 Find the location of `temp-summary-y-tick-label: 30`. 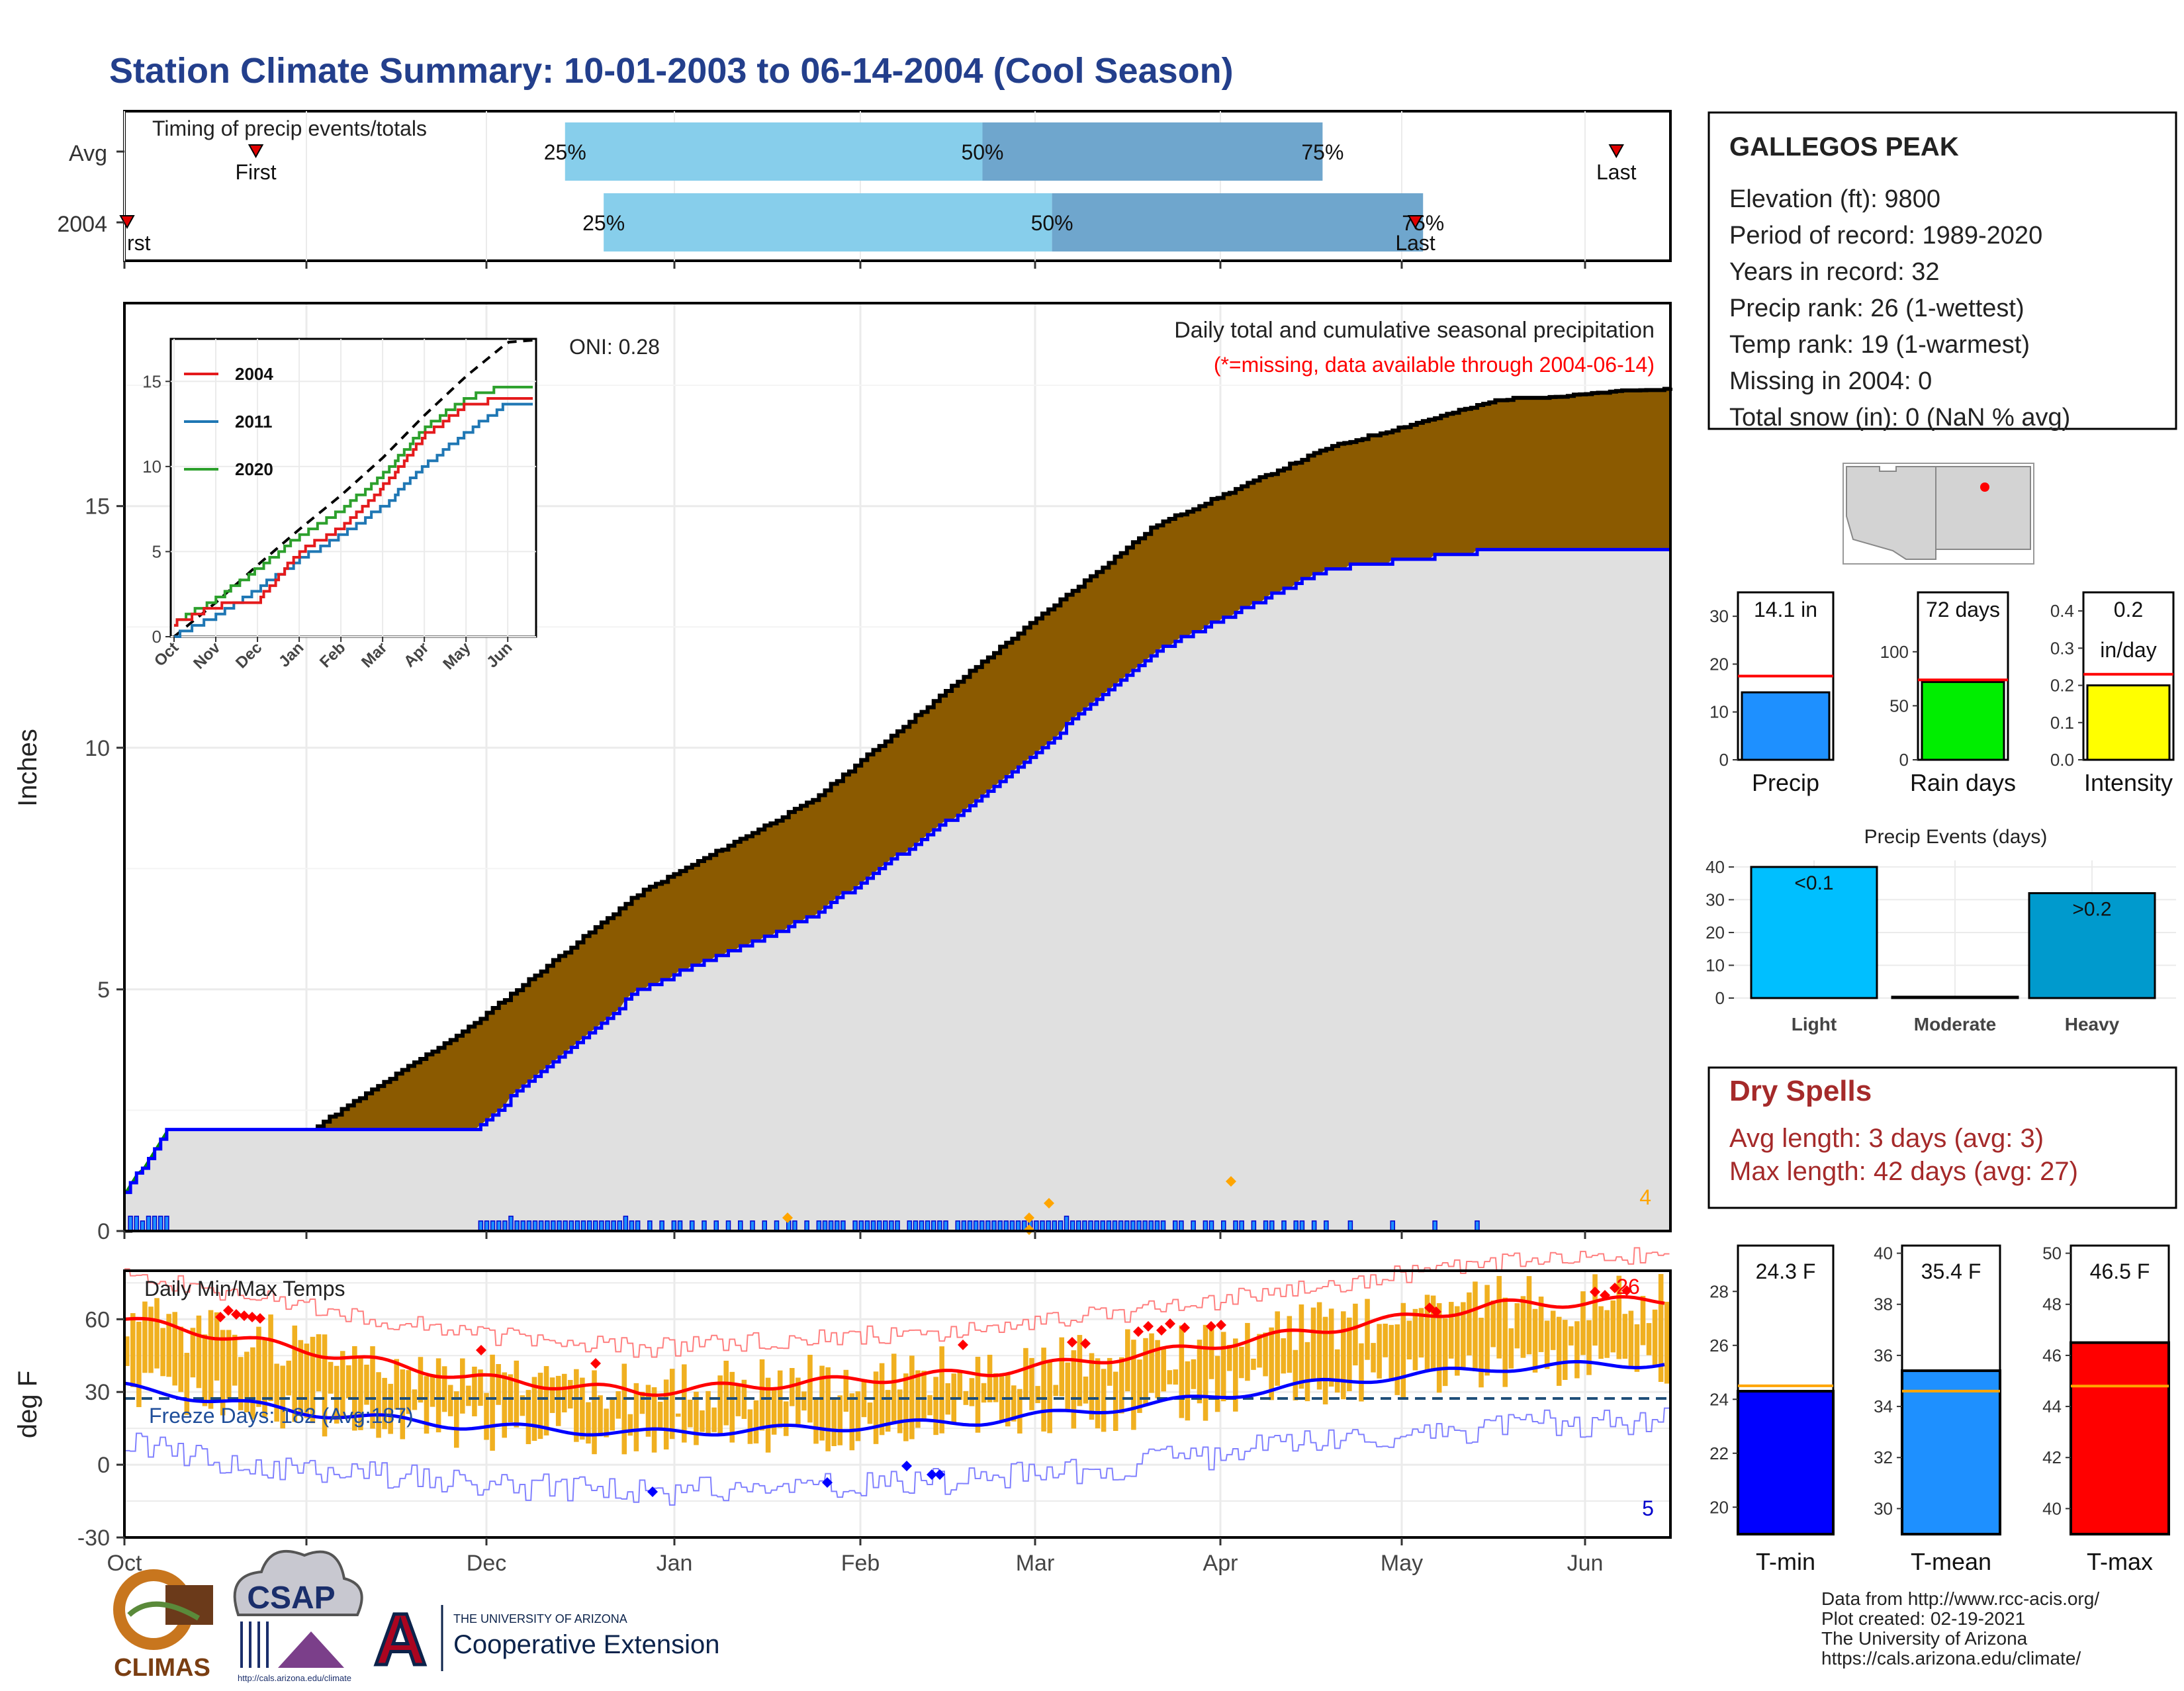

temp-summary-y-tick-label: 30 is located at coordinates (1883, 1508).